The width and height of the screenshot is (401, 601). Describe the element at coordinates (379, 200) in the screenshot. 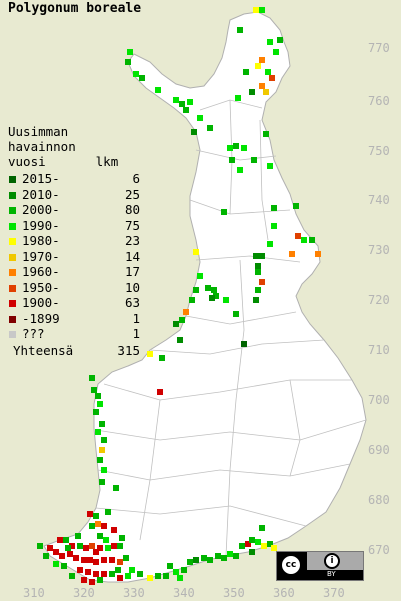

I see `y-axis-label: 740` at that location.